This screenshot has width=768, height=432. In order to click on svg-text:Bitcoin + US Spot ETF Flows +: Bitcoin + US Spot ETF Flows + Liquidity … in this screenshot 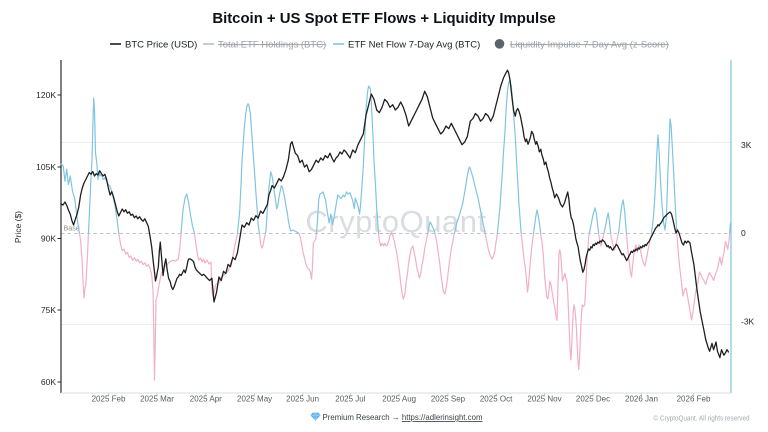, I will do `click(383, 19)`.